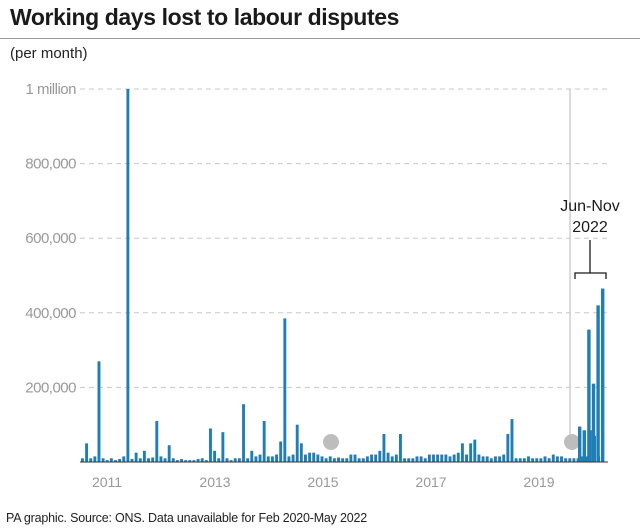 The width and height of the screenshot is (640, 532). Describe the element at coordinates (107, 482) in the screenshot. I see `x-tick-label: 2011` at that location.